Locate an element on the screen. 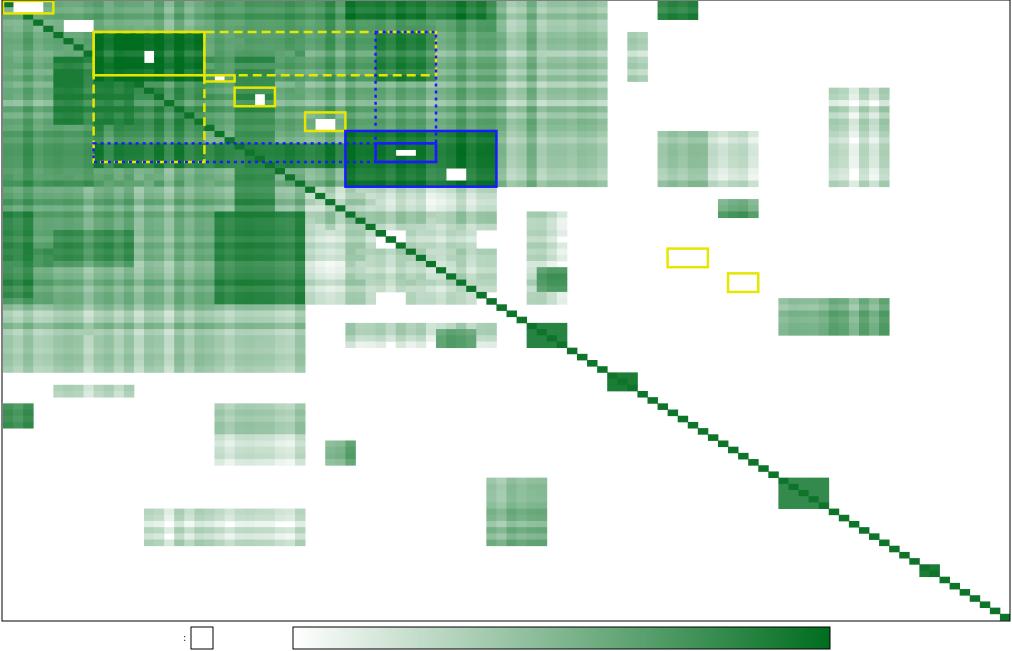 This screenshot has height=651, width=1012. highlight-box is located at coordinates (149, 97).